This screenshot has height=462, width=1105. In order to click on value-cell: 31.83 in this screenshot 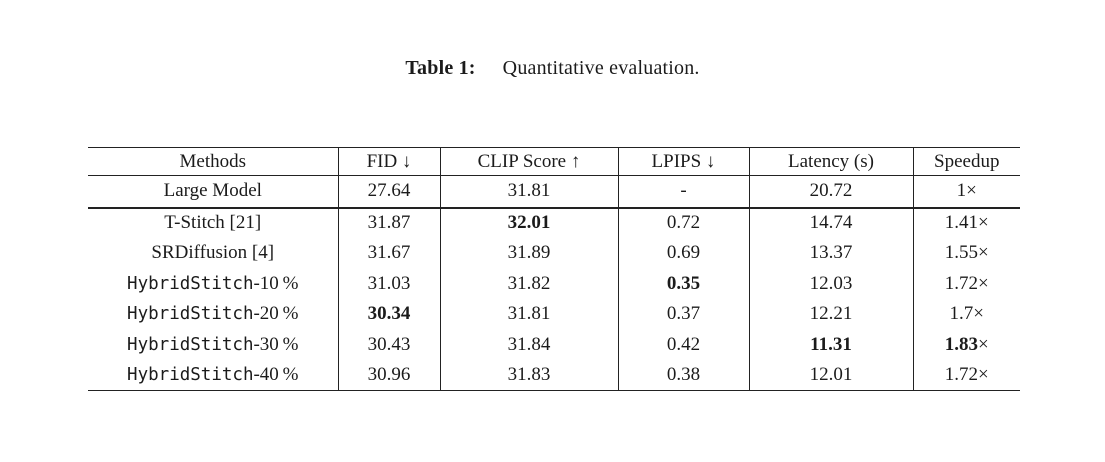, I will do `click(528, 375)`.